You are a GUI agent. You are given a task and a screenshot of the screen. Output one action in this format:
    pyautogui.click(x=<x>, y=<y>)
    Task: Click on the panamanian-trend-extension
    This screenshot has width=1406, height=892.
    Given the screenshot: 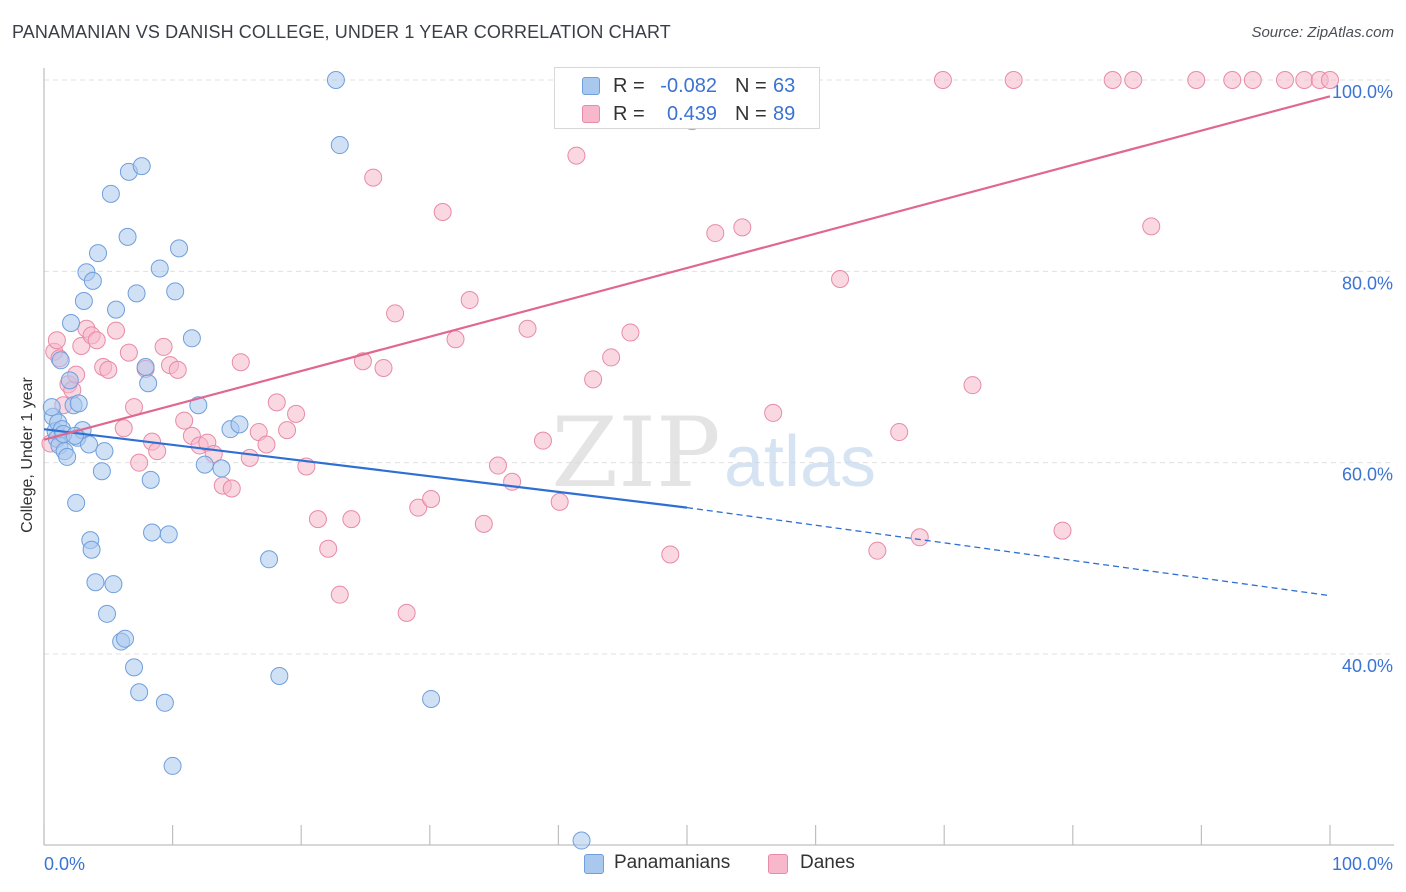 What is the action you would take?
    pyautogui.click(x=1008, y=551)
    